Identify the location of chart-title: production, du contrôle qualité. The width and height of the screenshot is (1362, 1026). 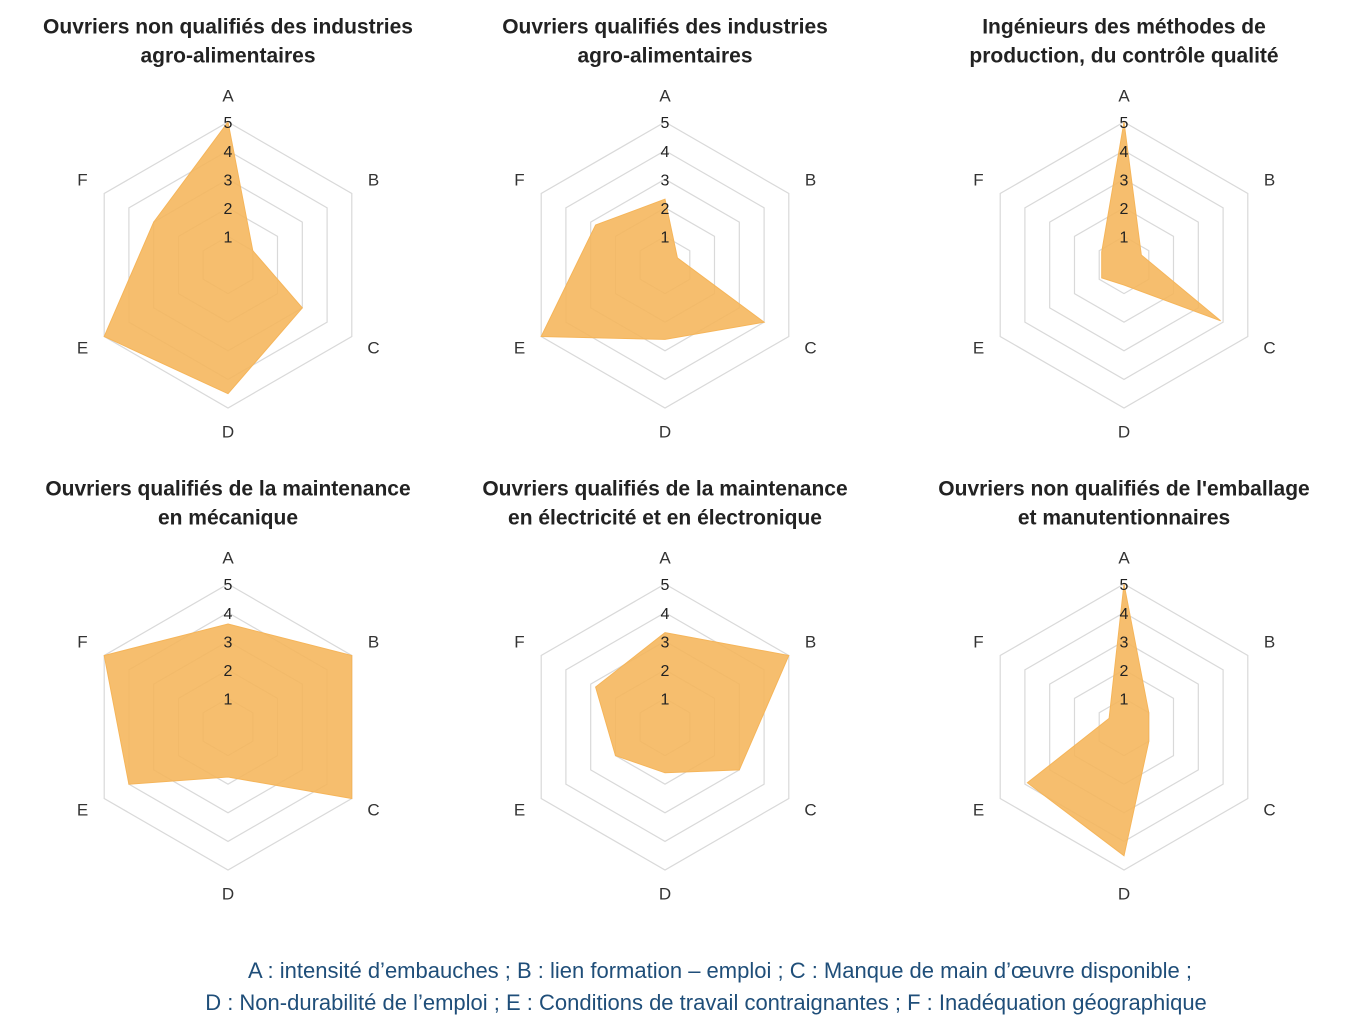
(1123, 56).